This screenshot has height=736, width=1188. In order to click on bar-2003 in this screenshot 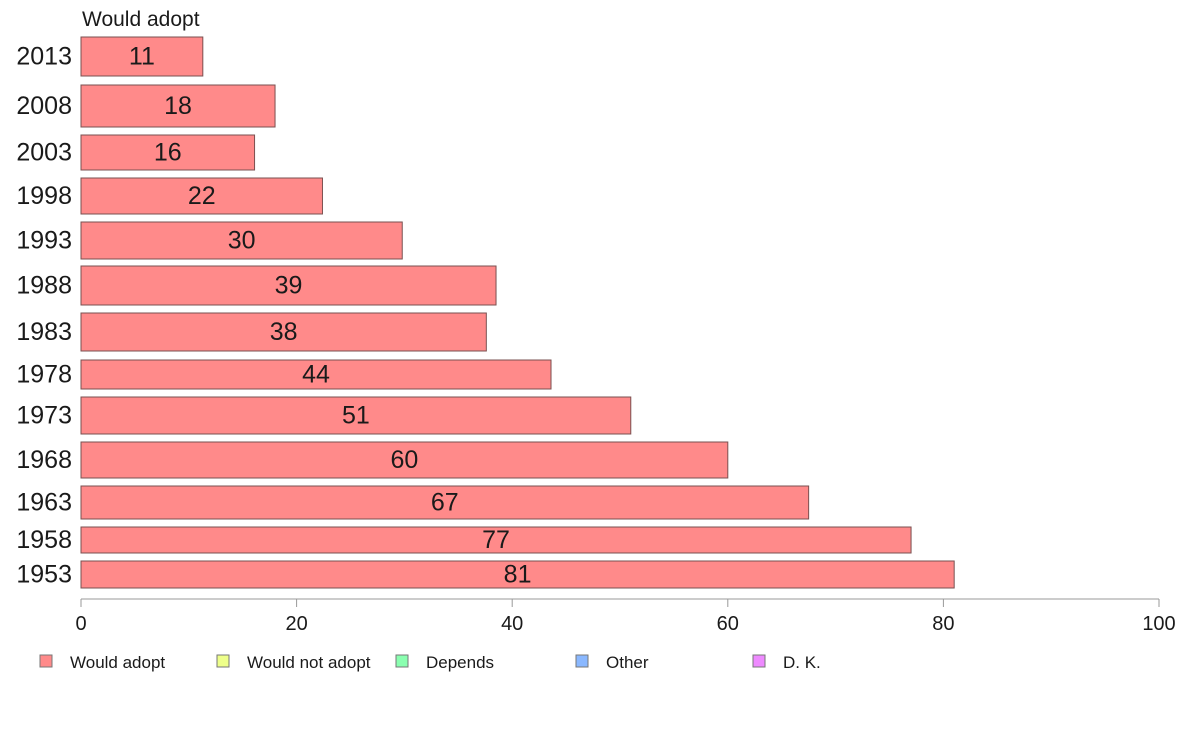, I will do `click(168, 152)`.